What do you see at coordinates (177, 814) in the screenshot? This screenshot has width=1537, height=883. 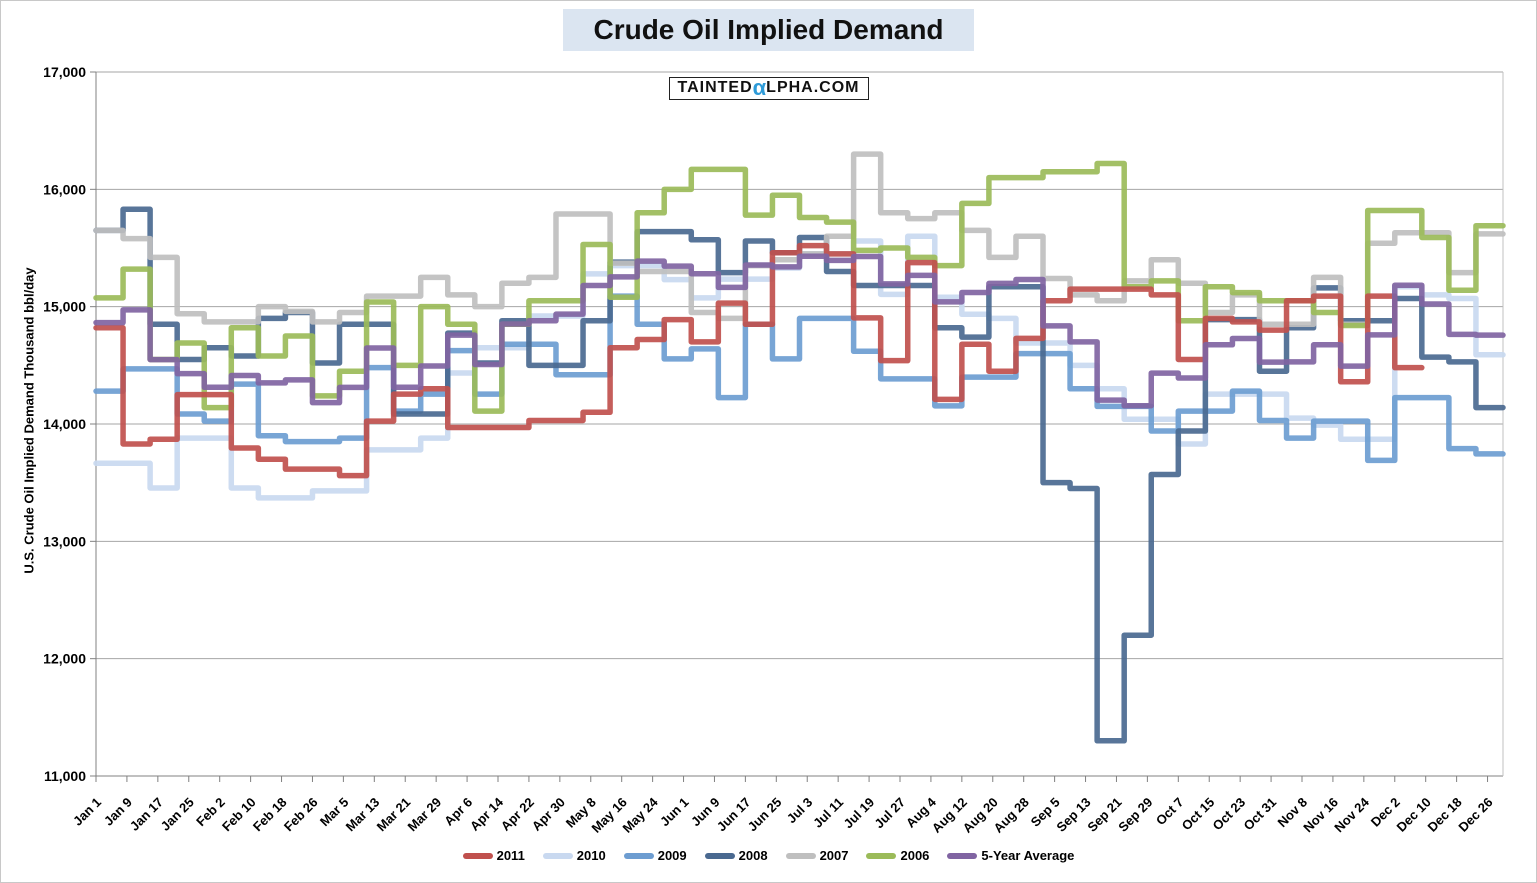 I see `x-tick-label: Jan 25` at bounding box center [177, 814].